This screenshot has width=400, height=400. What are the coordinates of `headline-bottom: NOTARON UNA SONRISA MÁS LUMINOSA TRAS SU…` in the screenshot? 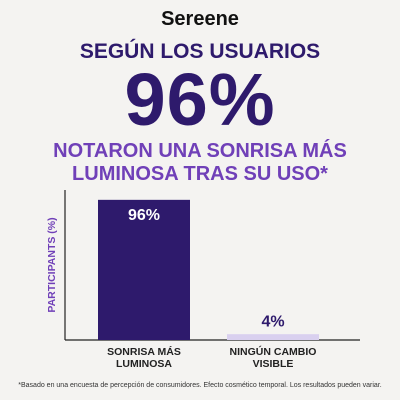 It's located at (200, 162).